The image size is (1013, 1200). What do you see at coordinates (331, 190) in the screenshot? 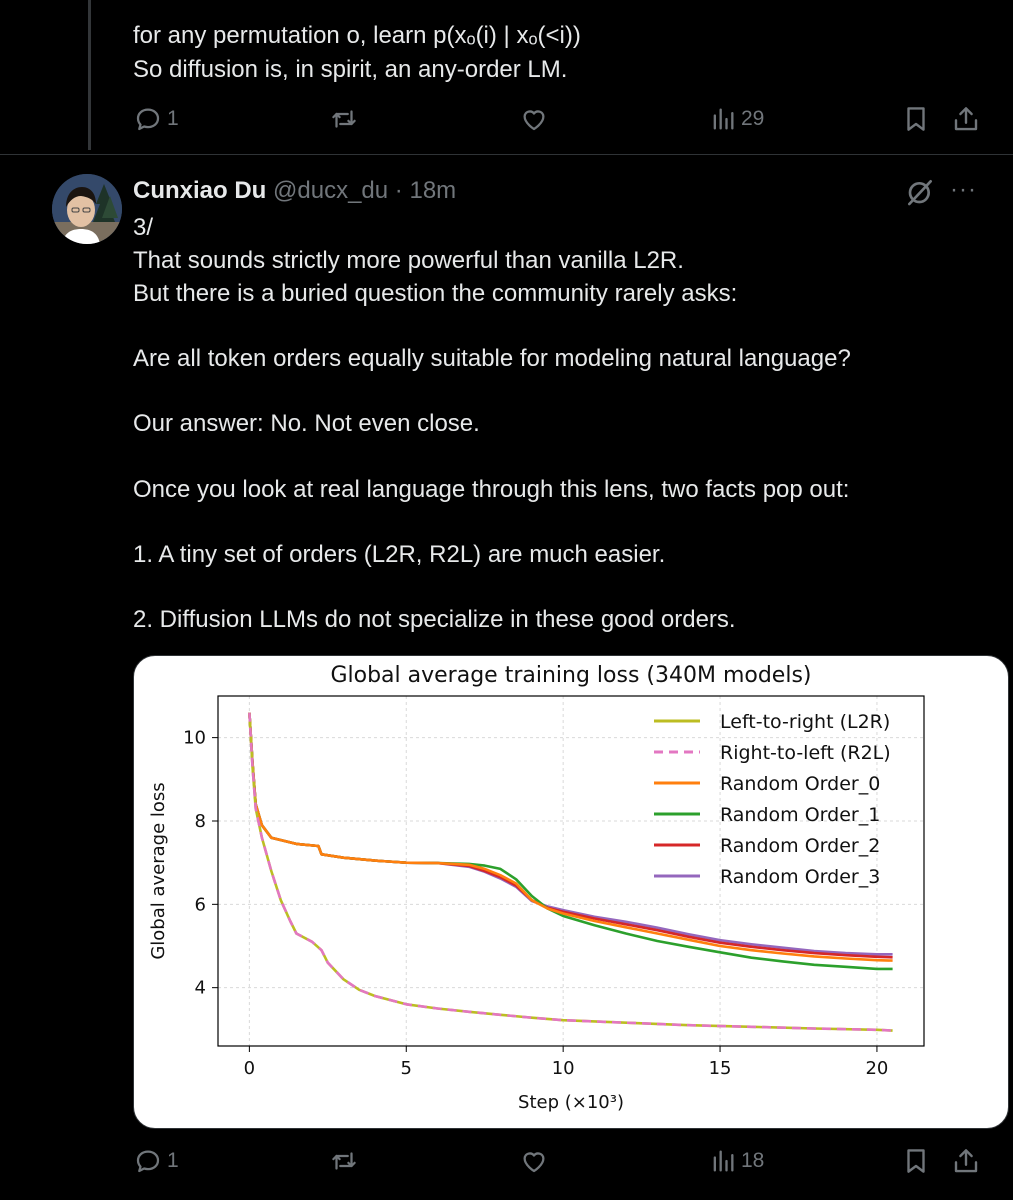
I see `author-handle: @ducx_du` at bounding box center [331, 190].